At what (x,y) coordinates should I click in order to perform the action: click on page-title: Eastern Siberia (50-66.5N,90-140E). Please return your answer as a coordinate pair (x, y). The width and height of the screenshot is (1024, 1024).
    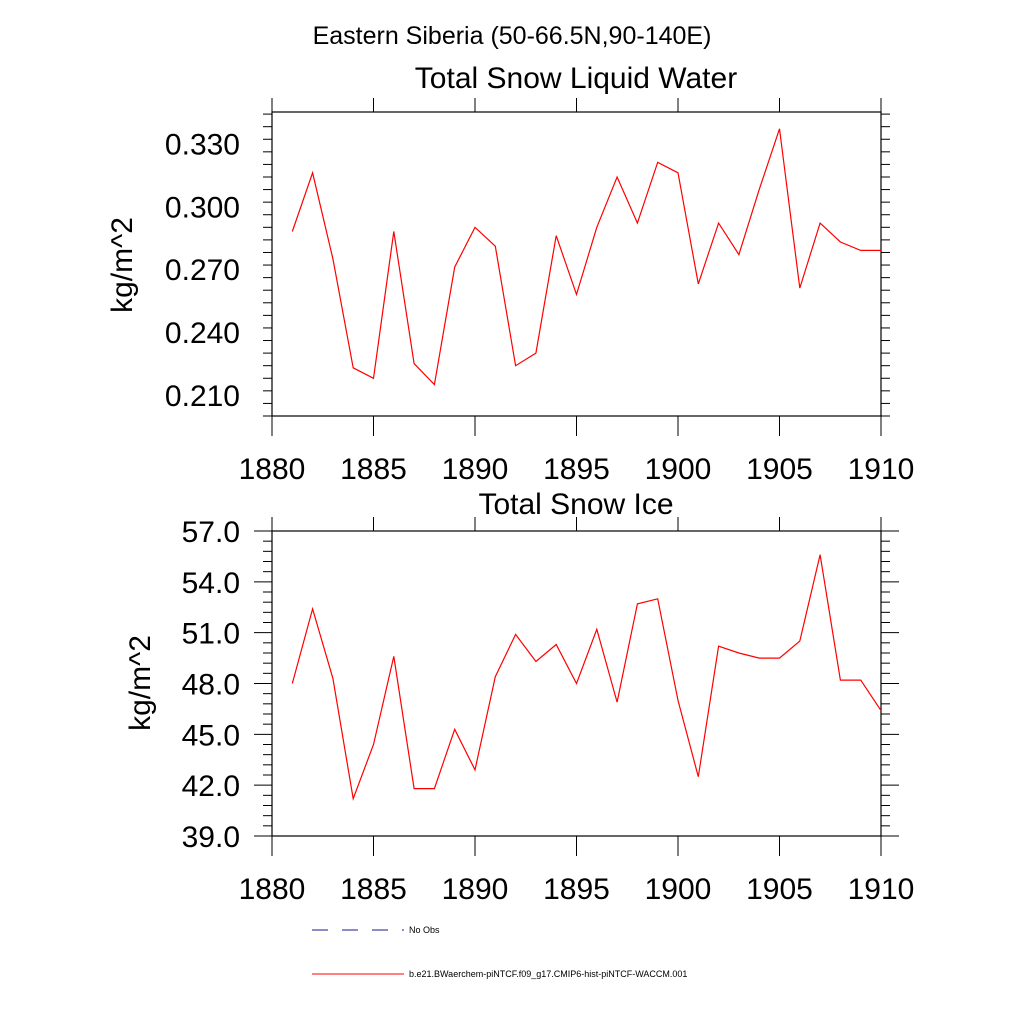
    Looking at the image, I should click on (512, 36).